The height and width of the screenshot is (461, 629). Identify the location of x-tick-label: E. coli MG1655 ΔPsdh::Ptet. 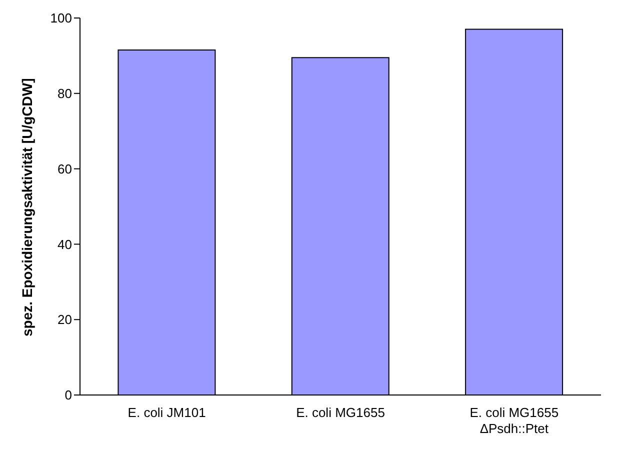
(514, 420).